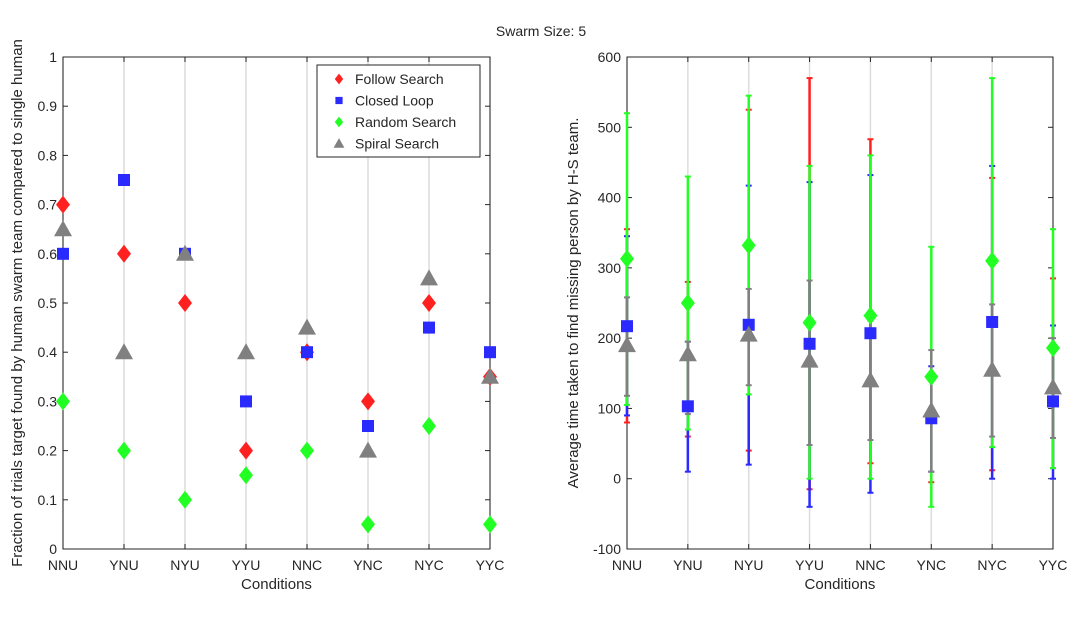 The width and height of the screenshot is (1082, 621). I want to click on y-tick-label: 0.9, so click(48, 106).